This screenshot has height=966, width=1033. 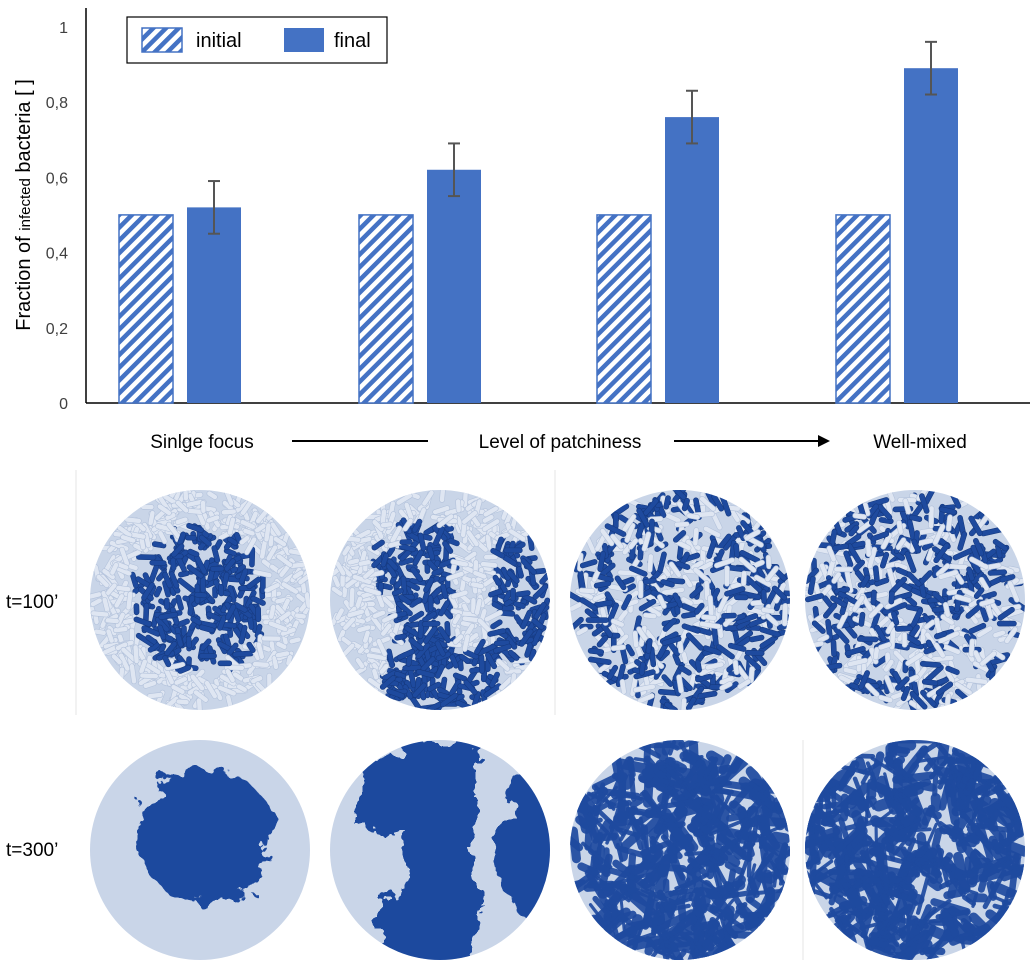 What do you see at coordinates (920, 442) in the screenshot?
I see `label-well-mixed: Well-mixed` at bounding box center [920, 442].